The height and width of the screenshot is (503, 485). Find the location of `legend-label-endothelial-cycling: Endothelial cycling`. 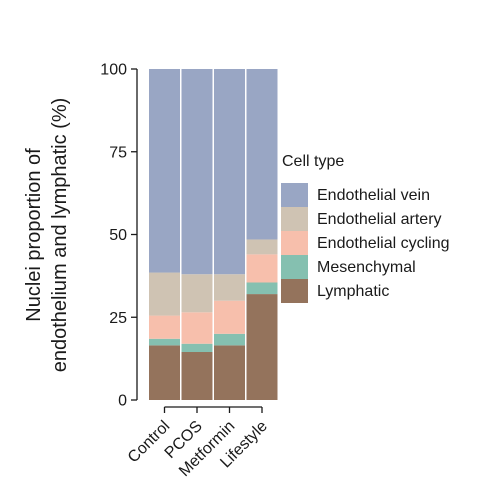

legend-label-endothelial-cycling: Endothelial cycling is located at coordinates (383, 243).